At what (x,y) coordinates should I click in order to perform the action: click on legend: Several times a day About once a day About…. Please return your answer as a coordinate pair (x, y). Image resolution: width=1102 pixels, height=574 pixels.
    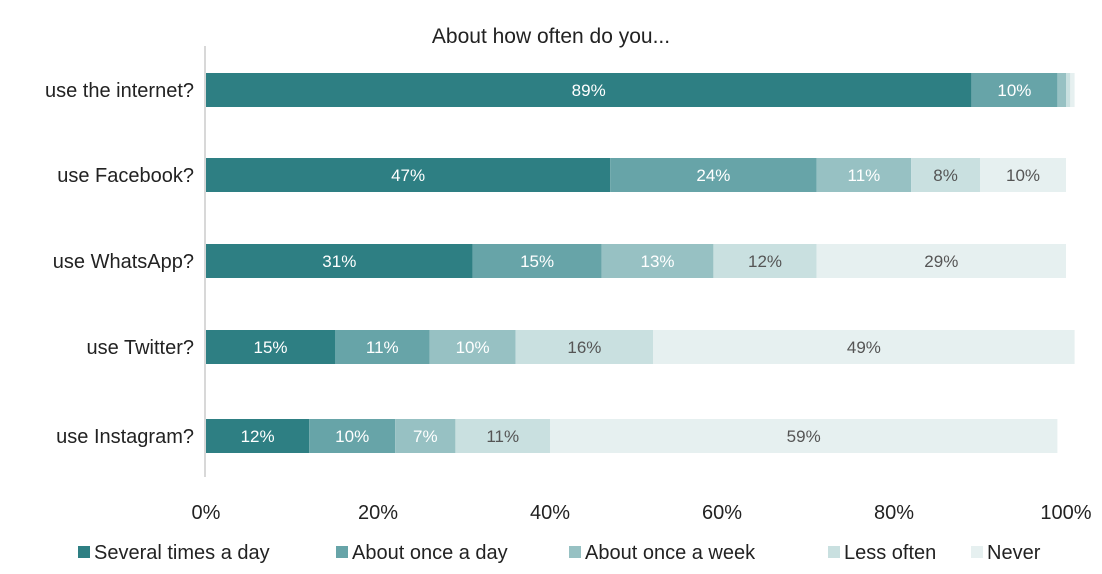
    Looking at the image, I should click on (559, 553).